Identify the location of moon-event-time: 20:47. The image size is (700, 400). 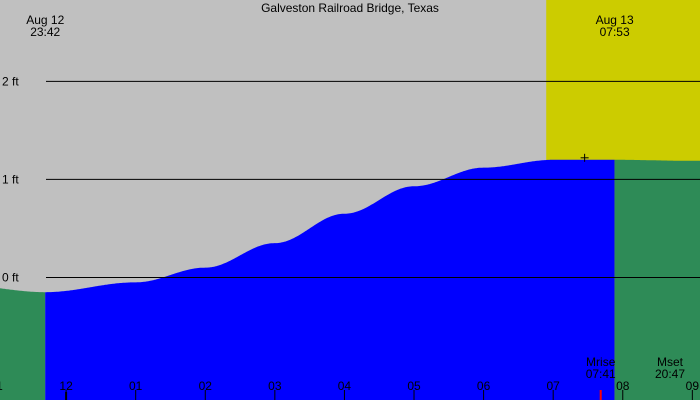
(670, 374).